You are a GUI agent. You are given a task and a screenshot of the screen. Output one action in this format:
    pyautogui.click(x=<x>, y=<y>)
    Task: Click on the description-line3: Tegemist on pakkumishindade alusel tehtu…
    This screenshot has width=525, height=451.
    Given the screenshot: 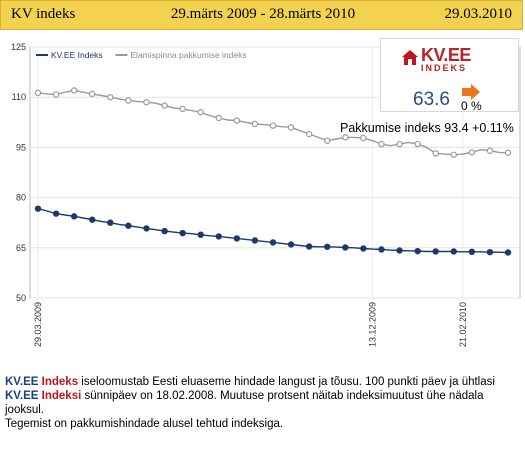 What is the action you would take?
    pyautogui.click(x=144, y=424)
    